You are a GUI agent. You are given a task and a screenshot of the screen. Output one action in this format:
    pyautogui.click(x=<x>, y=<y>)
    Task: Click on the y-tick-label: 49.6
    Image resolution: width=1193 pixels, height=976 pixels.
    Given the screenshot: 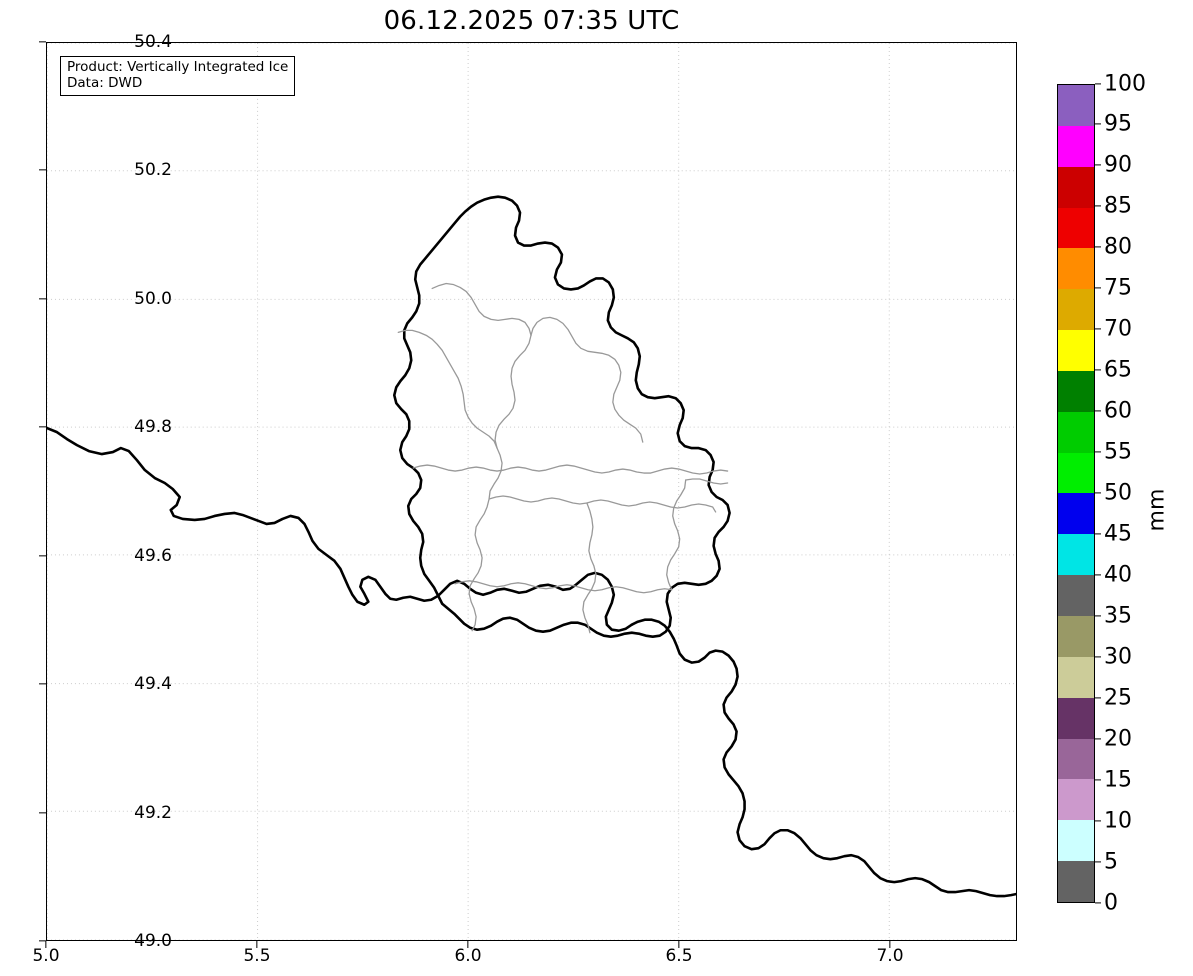 What is the action you would take?
    pyautogui.click(x=153, y=556)
    